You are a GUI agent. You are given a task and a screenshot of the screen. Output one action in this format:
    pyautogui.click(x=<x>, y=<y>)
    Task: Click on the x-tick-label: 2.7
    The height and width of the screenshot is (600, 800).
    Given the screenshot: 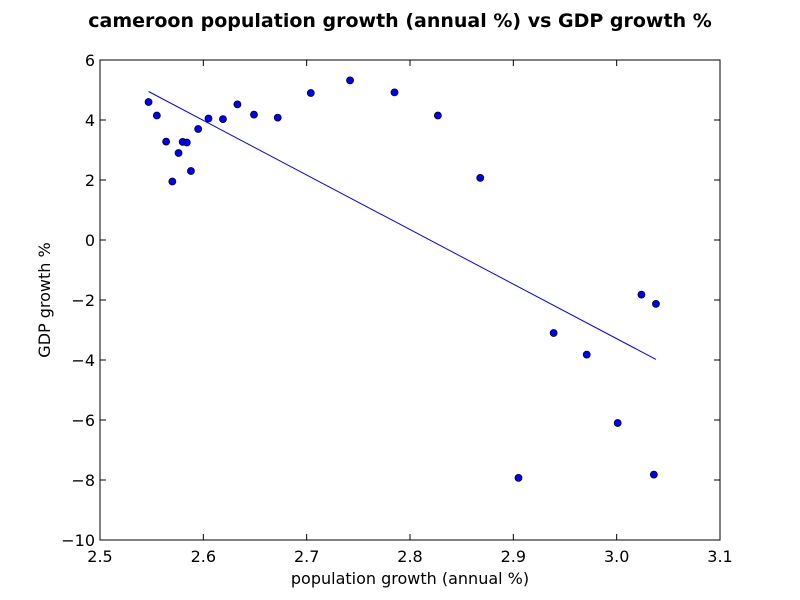 What is the action you would take?
    pyautogui.click(x=306, y=556)
    